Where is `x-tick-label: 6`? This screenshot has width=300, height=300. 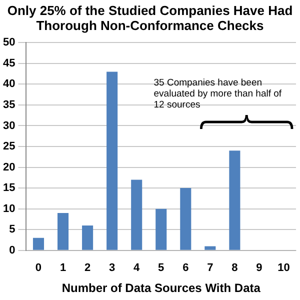
x-tick-label: 6 is located at coordinates (185, 268).